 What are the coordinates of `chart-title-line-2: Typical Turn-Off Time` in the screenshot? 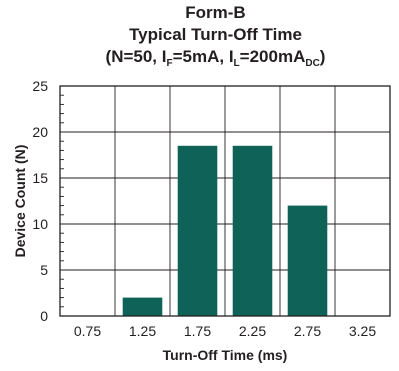 It's located at (215, 34).